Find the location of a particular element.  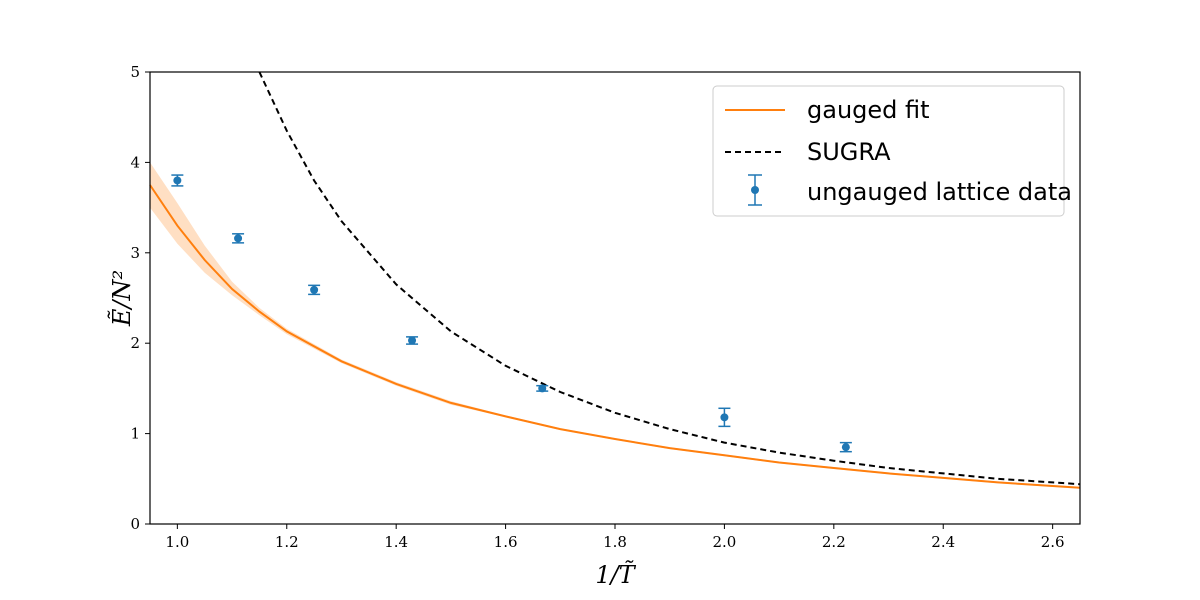

legend: gauged fit SUGRA ungauged lattice data is located at coordinates (892, 151).